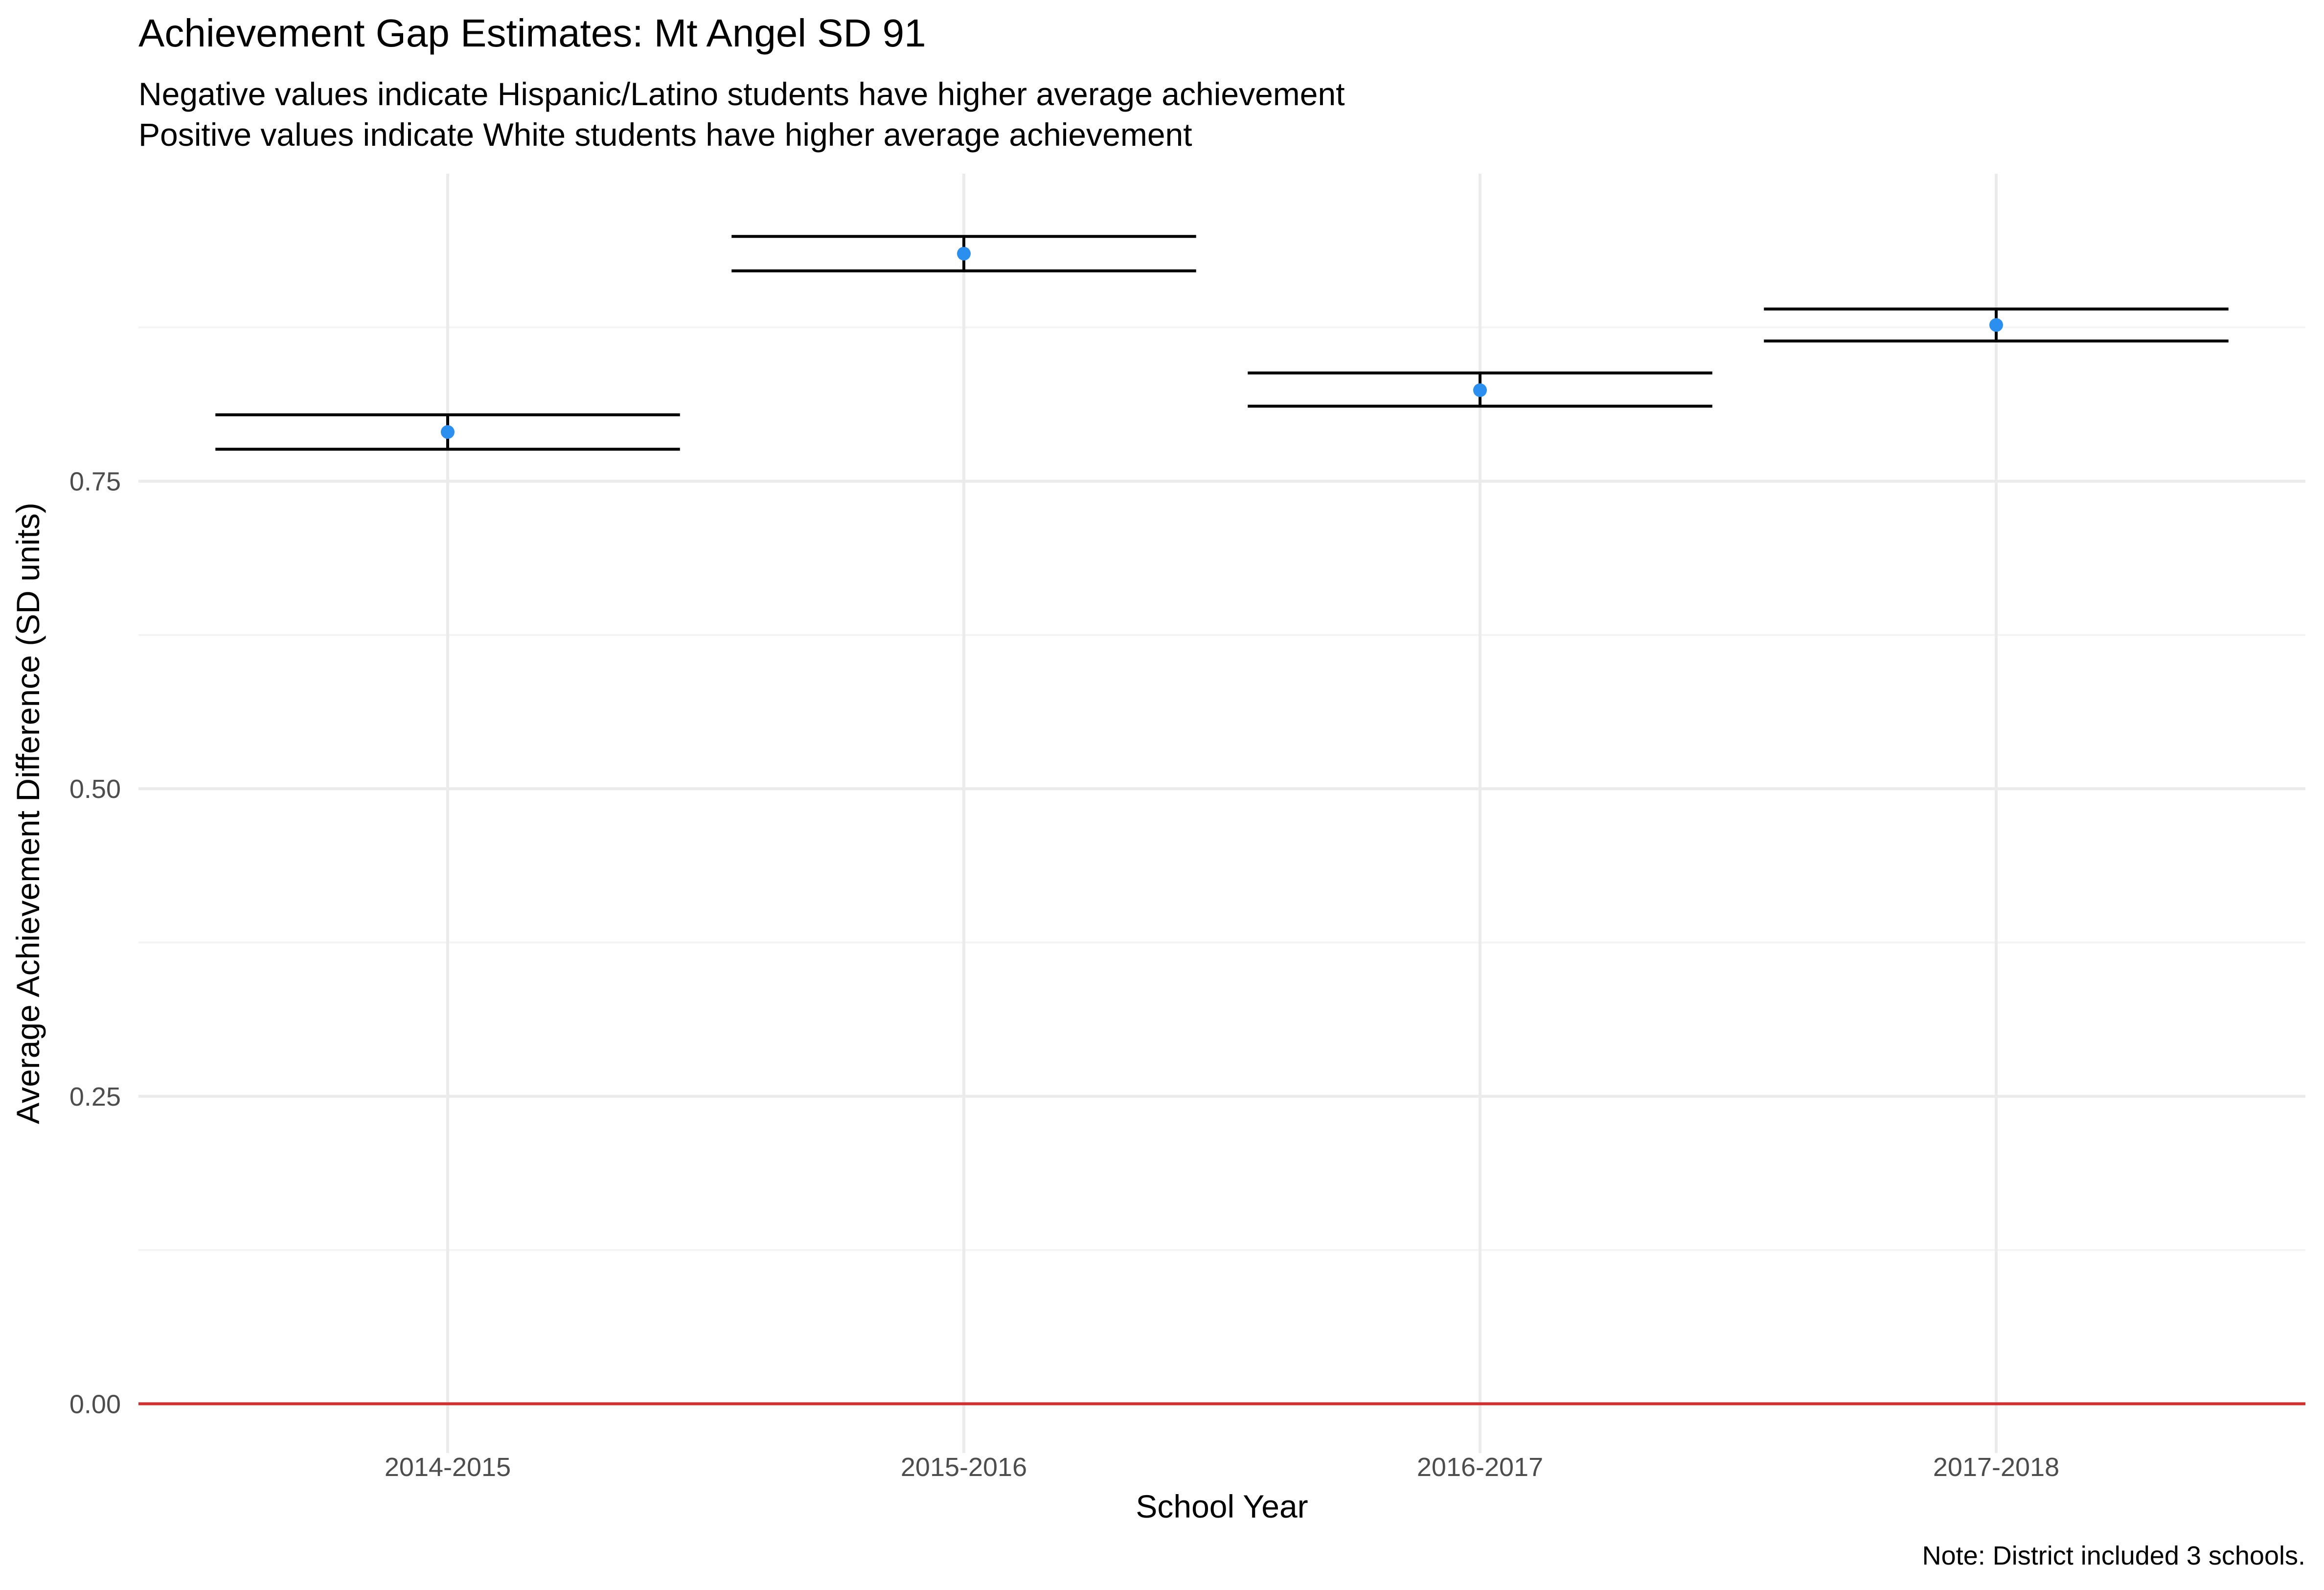 This screenshot has width=2324, height=1590. What do you see at coordinates (1222, 1468) in the screenshot?
I see `x-tick-labels: 2014-2015 2015-2016 2016-2017 2017-2018` at bounding box center [1222, 1468].